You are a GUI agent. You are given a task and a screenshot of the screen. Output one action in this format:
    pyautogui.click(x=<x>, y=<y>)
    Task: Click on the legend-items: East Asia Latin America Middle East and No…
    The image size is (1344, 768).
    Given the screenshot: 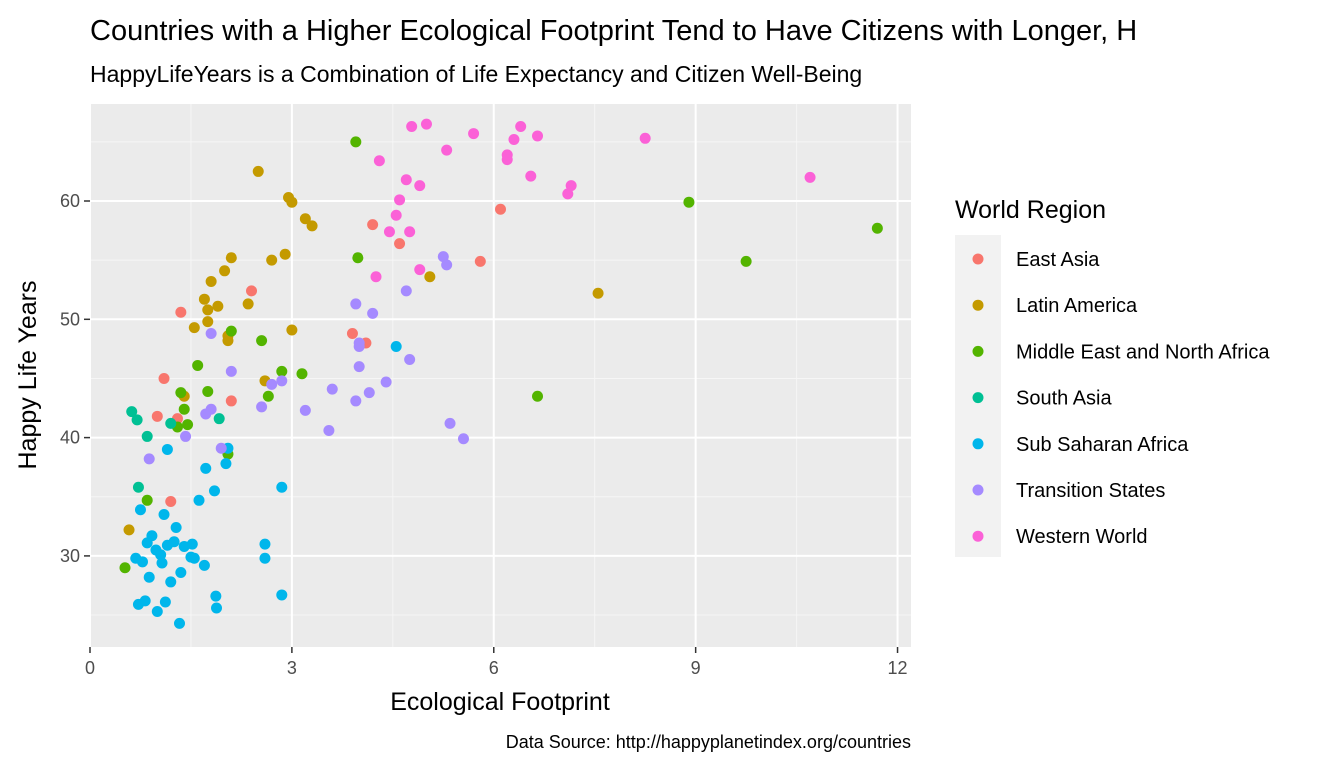 What is the action you would take?
    pyautogui.click(x=1121, y=398)
    